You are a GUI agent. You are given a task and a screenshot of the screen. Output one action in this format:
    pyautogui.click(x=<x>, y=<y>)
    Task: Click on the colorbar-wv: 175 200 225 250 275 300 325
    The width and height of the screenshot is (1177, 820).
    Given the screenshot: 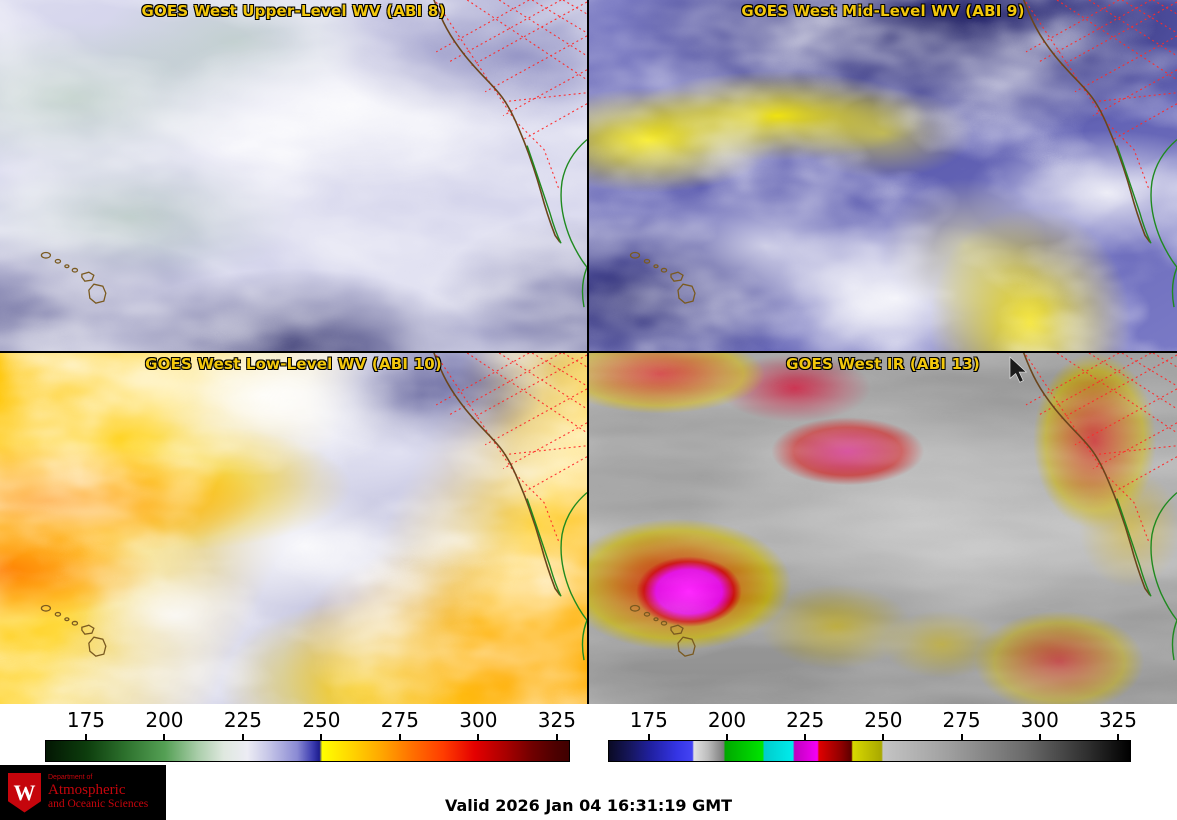 What is the action you would take?
    pyautogui.click(x=293, y=735)
    